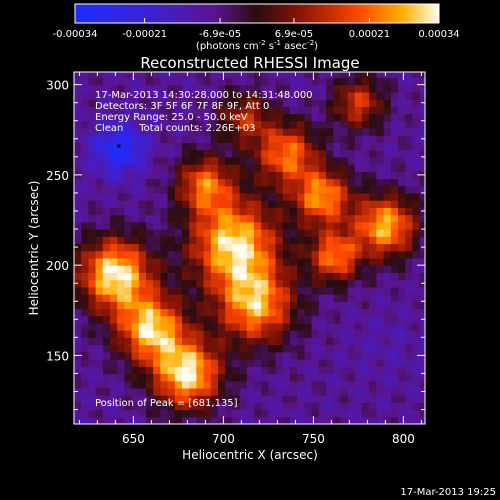 The width and height of the screenshot is (500, 500). Describe the element at coordinates (257, 13) in the screenshot. I see `colorbar` at that location.